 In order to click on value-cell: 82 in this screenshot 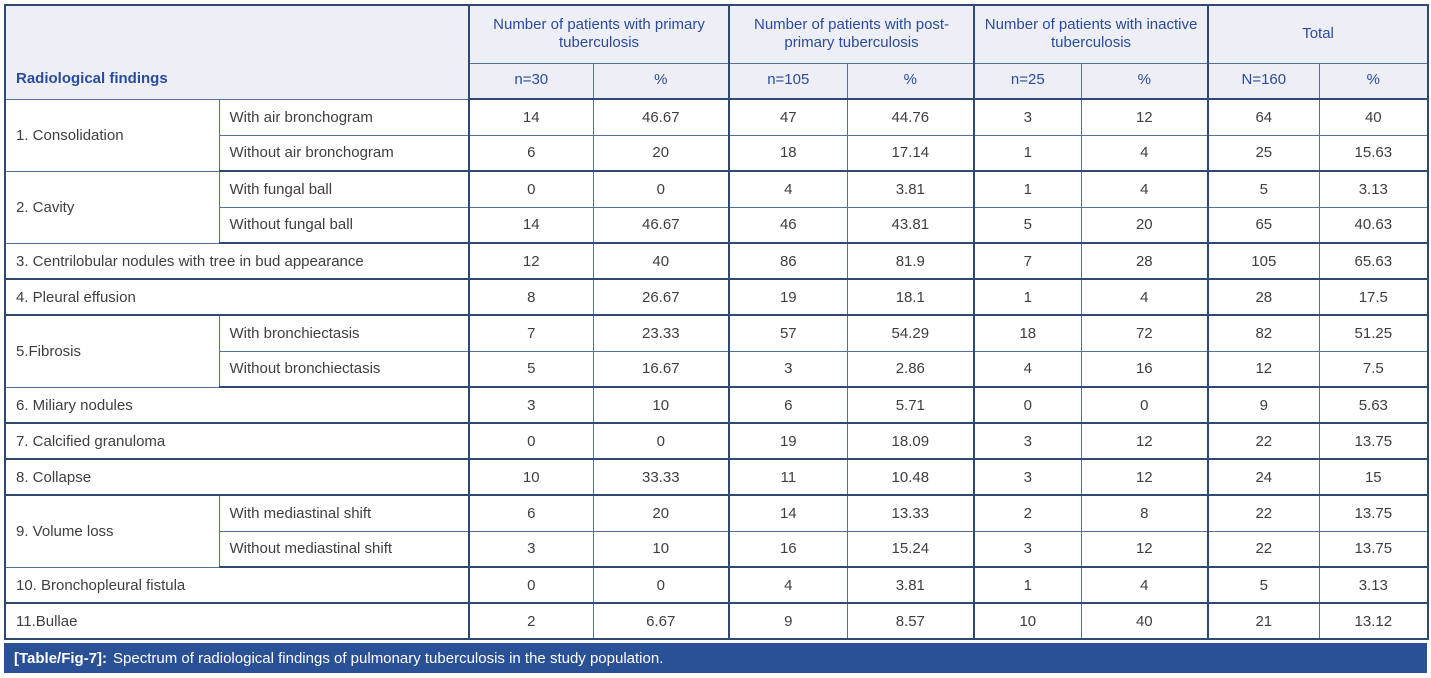, I will do `click(1264, 333)`.